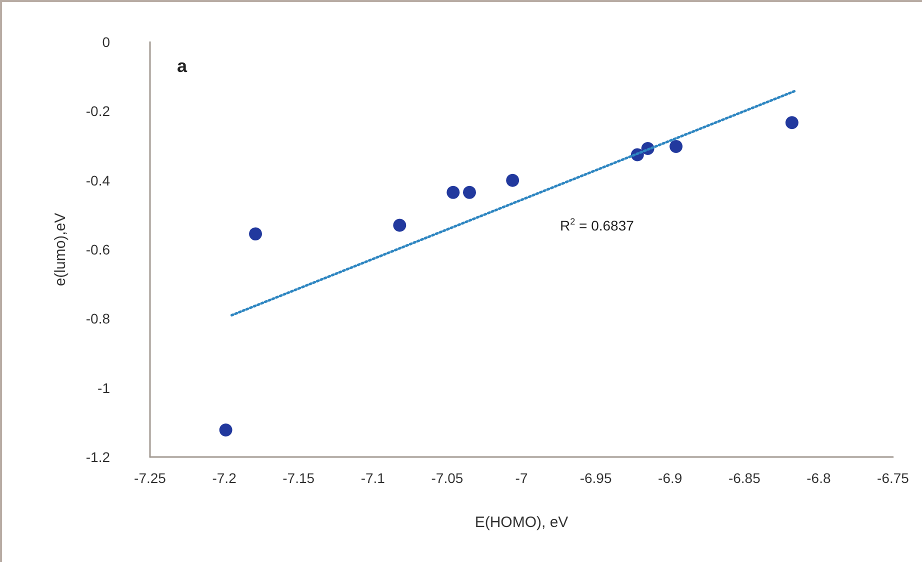  I want to click on x-axis-title: E(HOMO), eV, so click(521, 522).